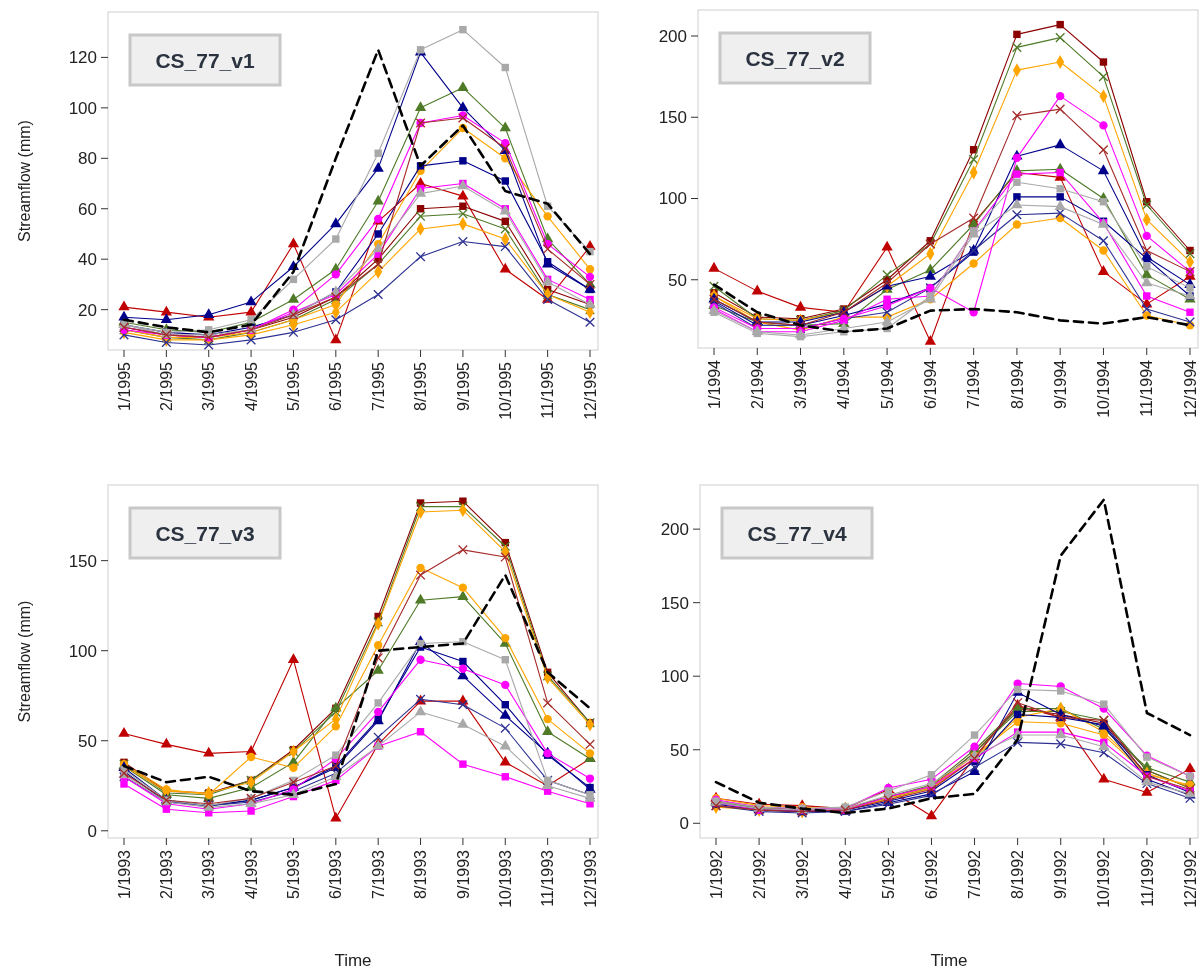 Image resolution: width=1202 pixels, height=970 pixels. Describe the element at coordinates (505, 878) in the screenshot. I see `x-tick-label: 10/1993` at that location.